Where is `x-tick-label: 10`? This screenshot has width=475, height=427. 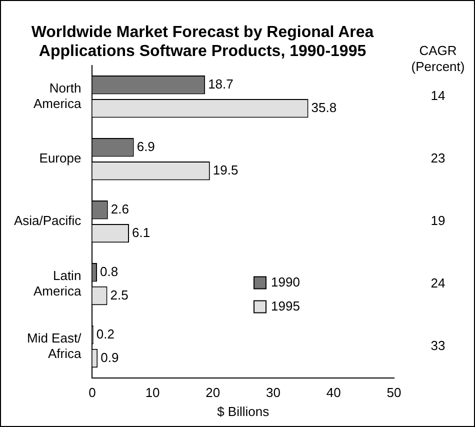
x-tick-label: 10 is located at coordinates (152, 392).